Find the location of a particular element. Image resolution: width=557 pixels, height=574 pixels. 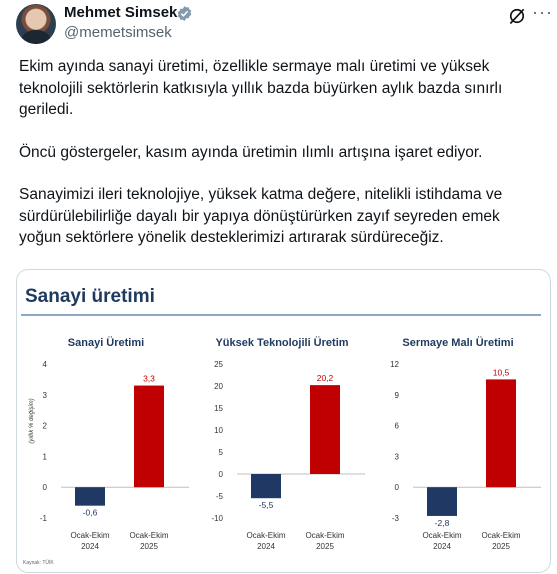

author-name: Mehmet Simsek is located at coordinates (121, 12).